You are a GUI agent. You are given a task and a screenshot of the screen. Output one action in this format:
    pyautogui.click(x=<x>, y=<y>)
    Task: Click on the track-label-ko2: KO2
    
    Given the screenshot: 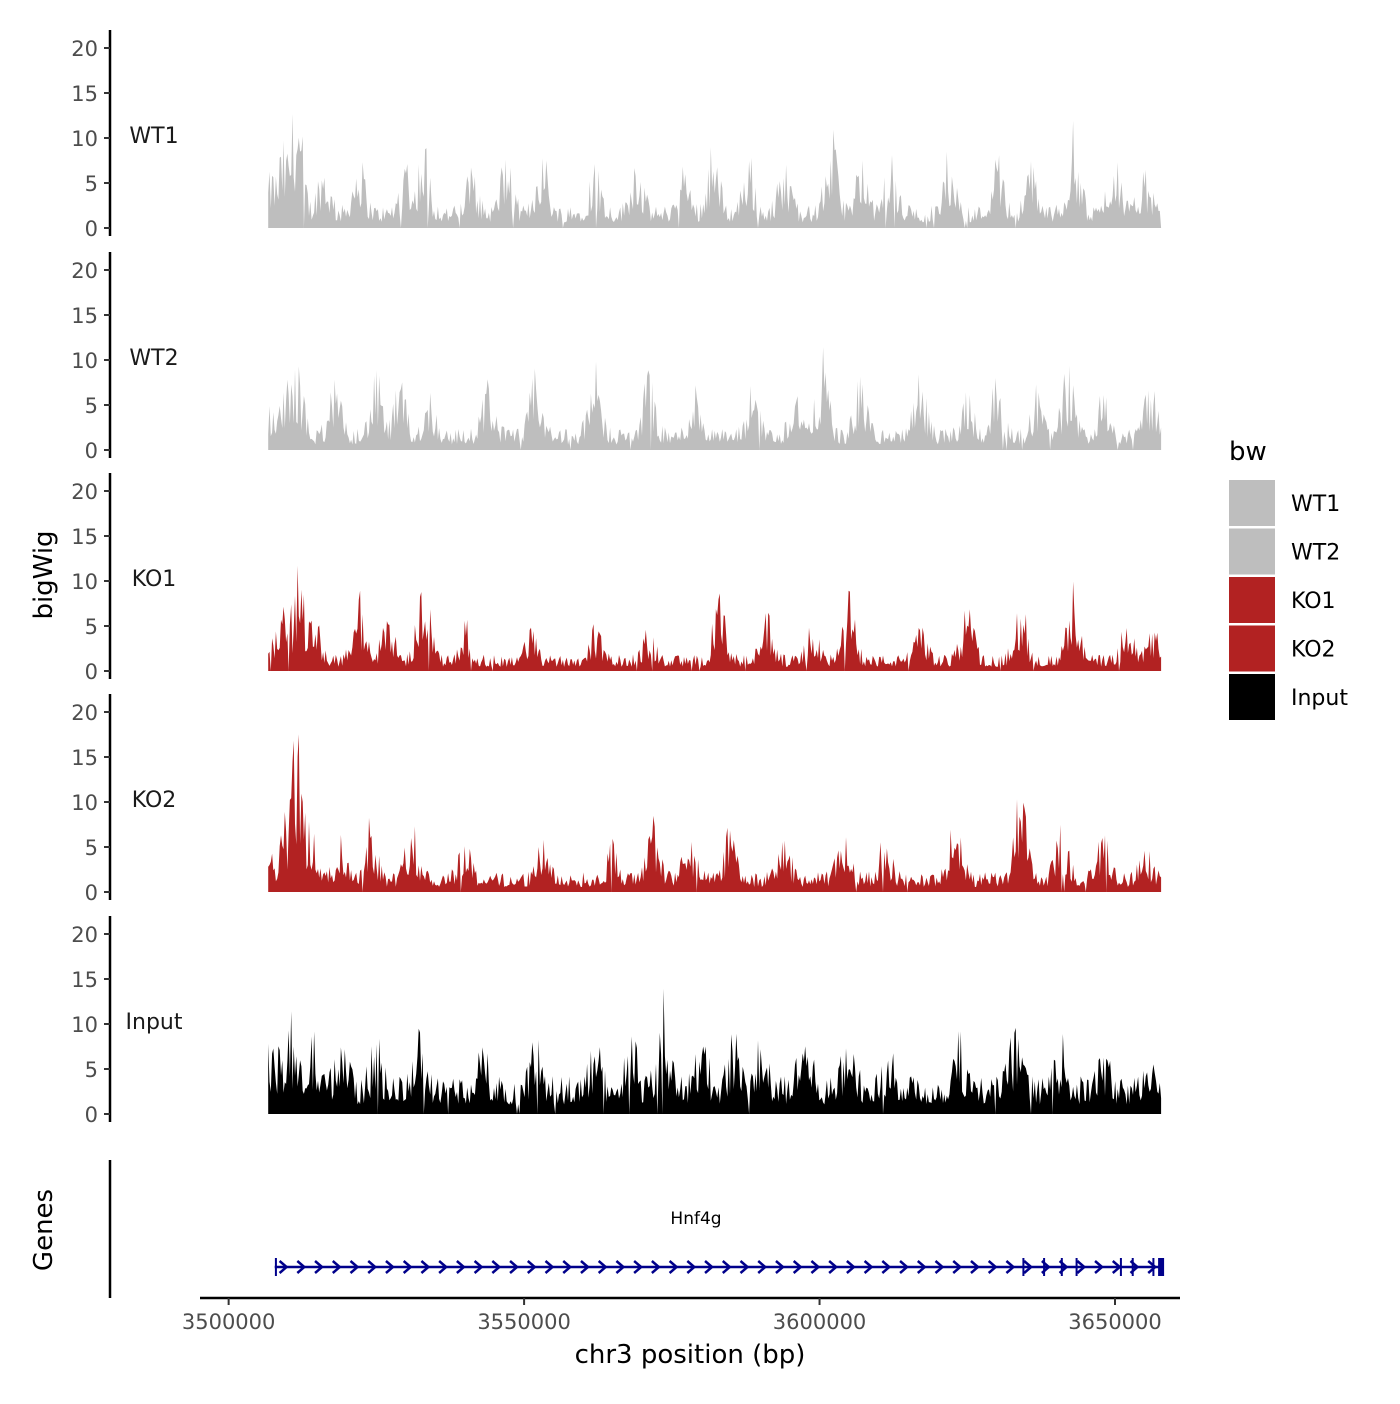 What is the action you would take?
    pyautogui.click(x=154, y=800)
    